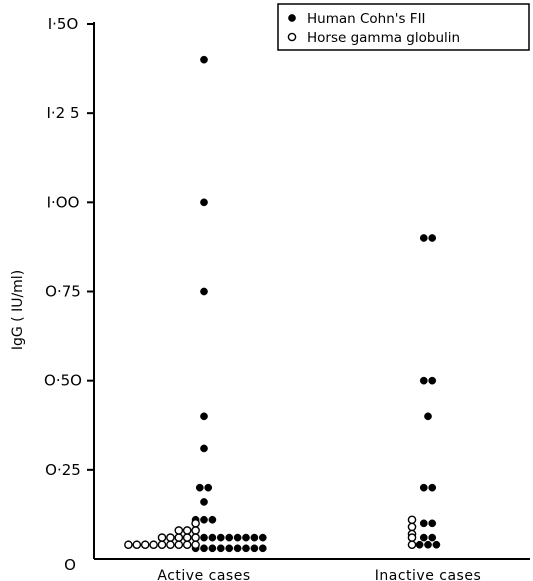 The height and width of the screenshot is (581, 533). What do you see at coordinates (383, 38) in the screenshot?
I see `legend-label: Horse gamma globulin` at bounding box center [383, 38].